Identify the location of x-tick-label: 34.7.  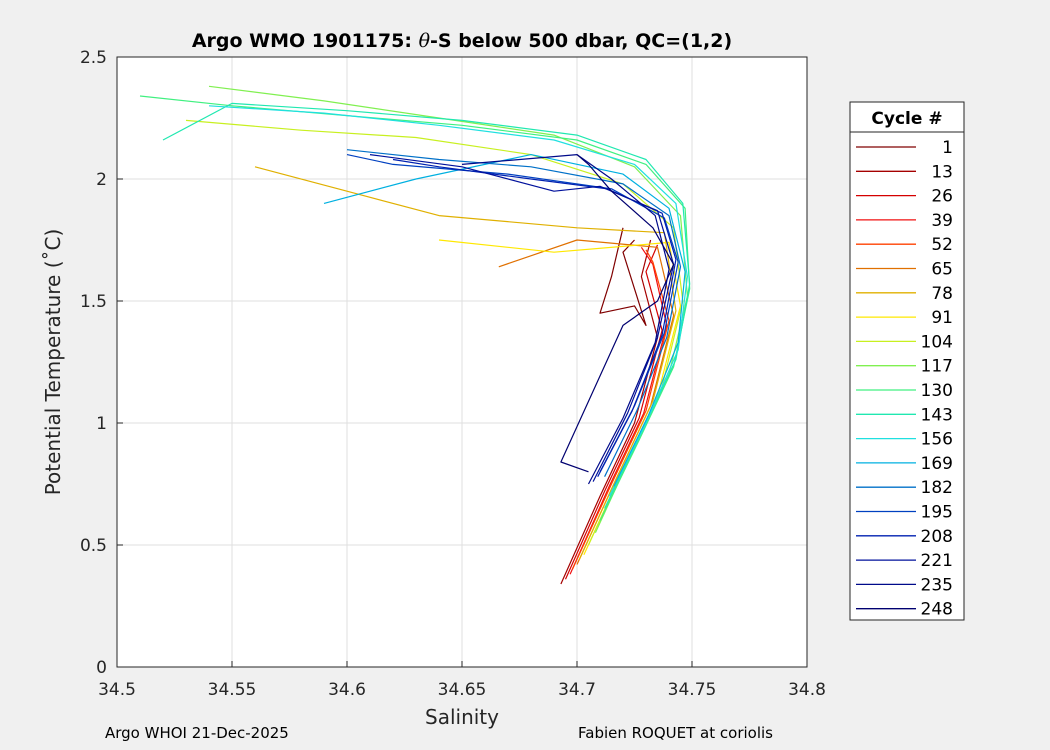
(577, 690).